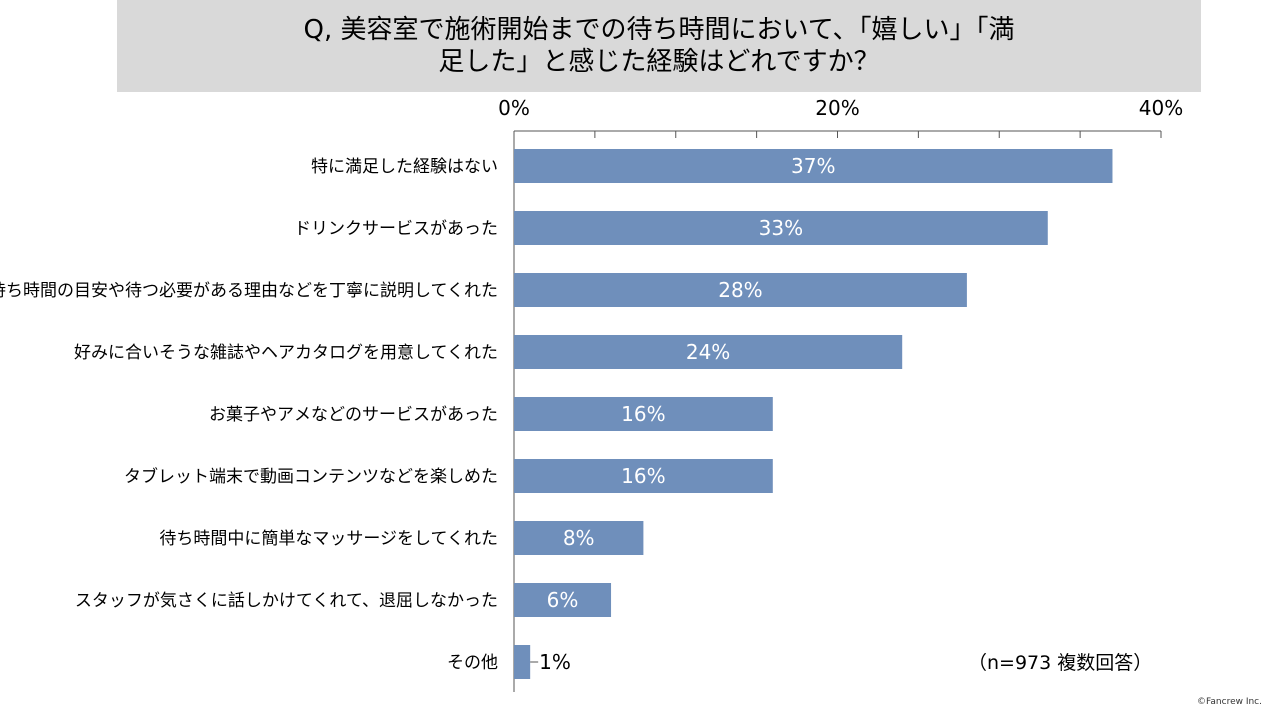  I want to click on bar-value-label: 37%, so click(813, 166).